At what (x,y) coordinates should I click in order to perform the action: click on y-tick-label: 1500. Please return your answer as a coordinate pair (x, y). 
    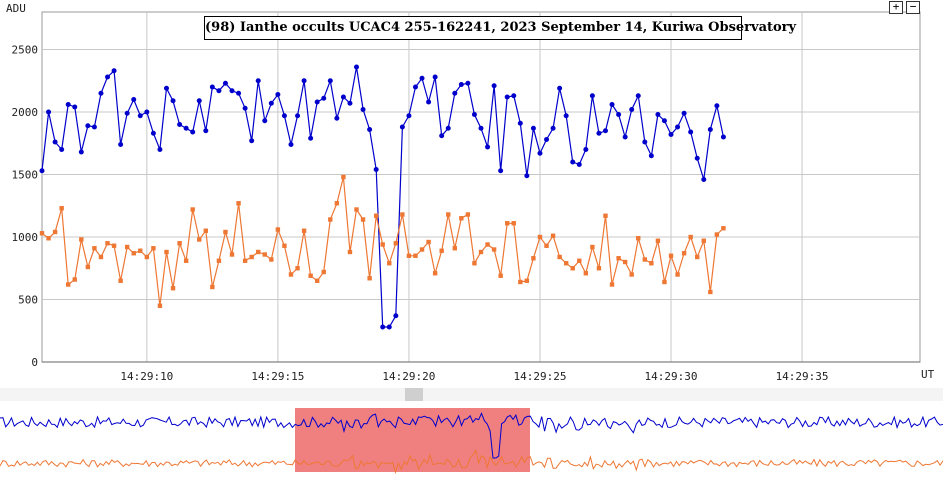
    Looking at the image, I should click on (25, 175).